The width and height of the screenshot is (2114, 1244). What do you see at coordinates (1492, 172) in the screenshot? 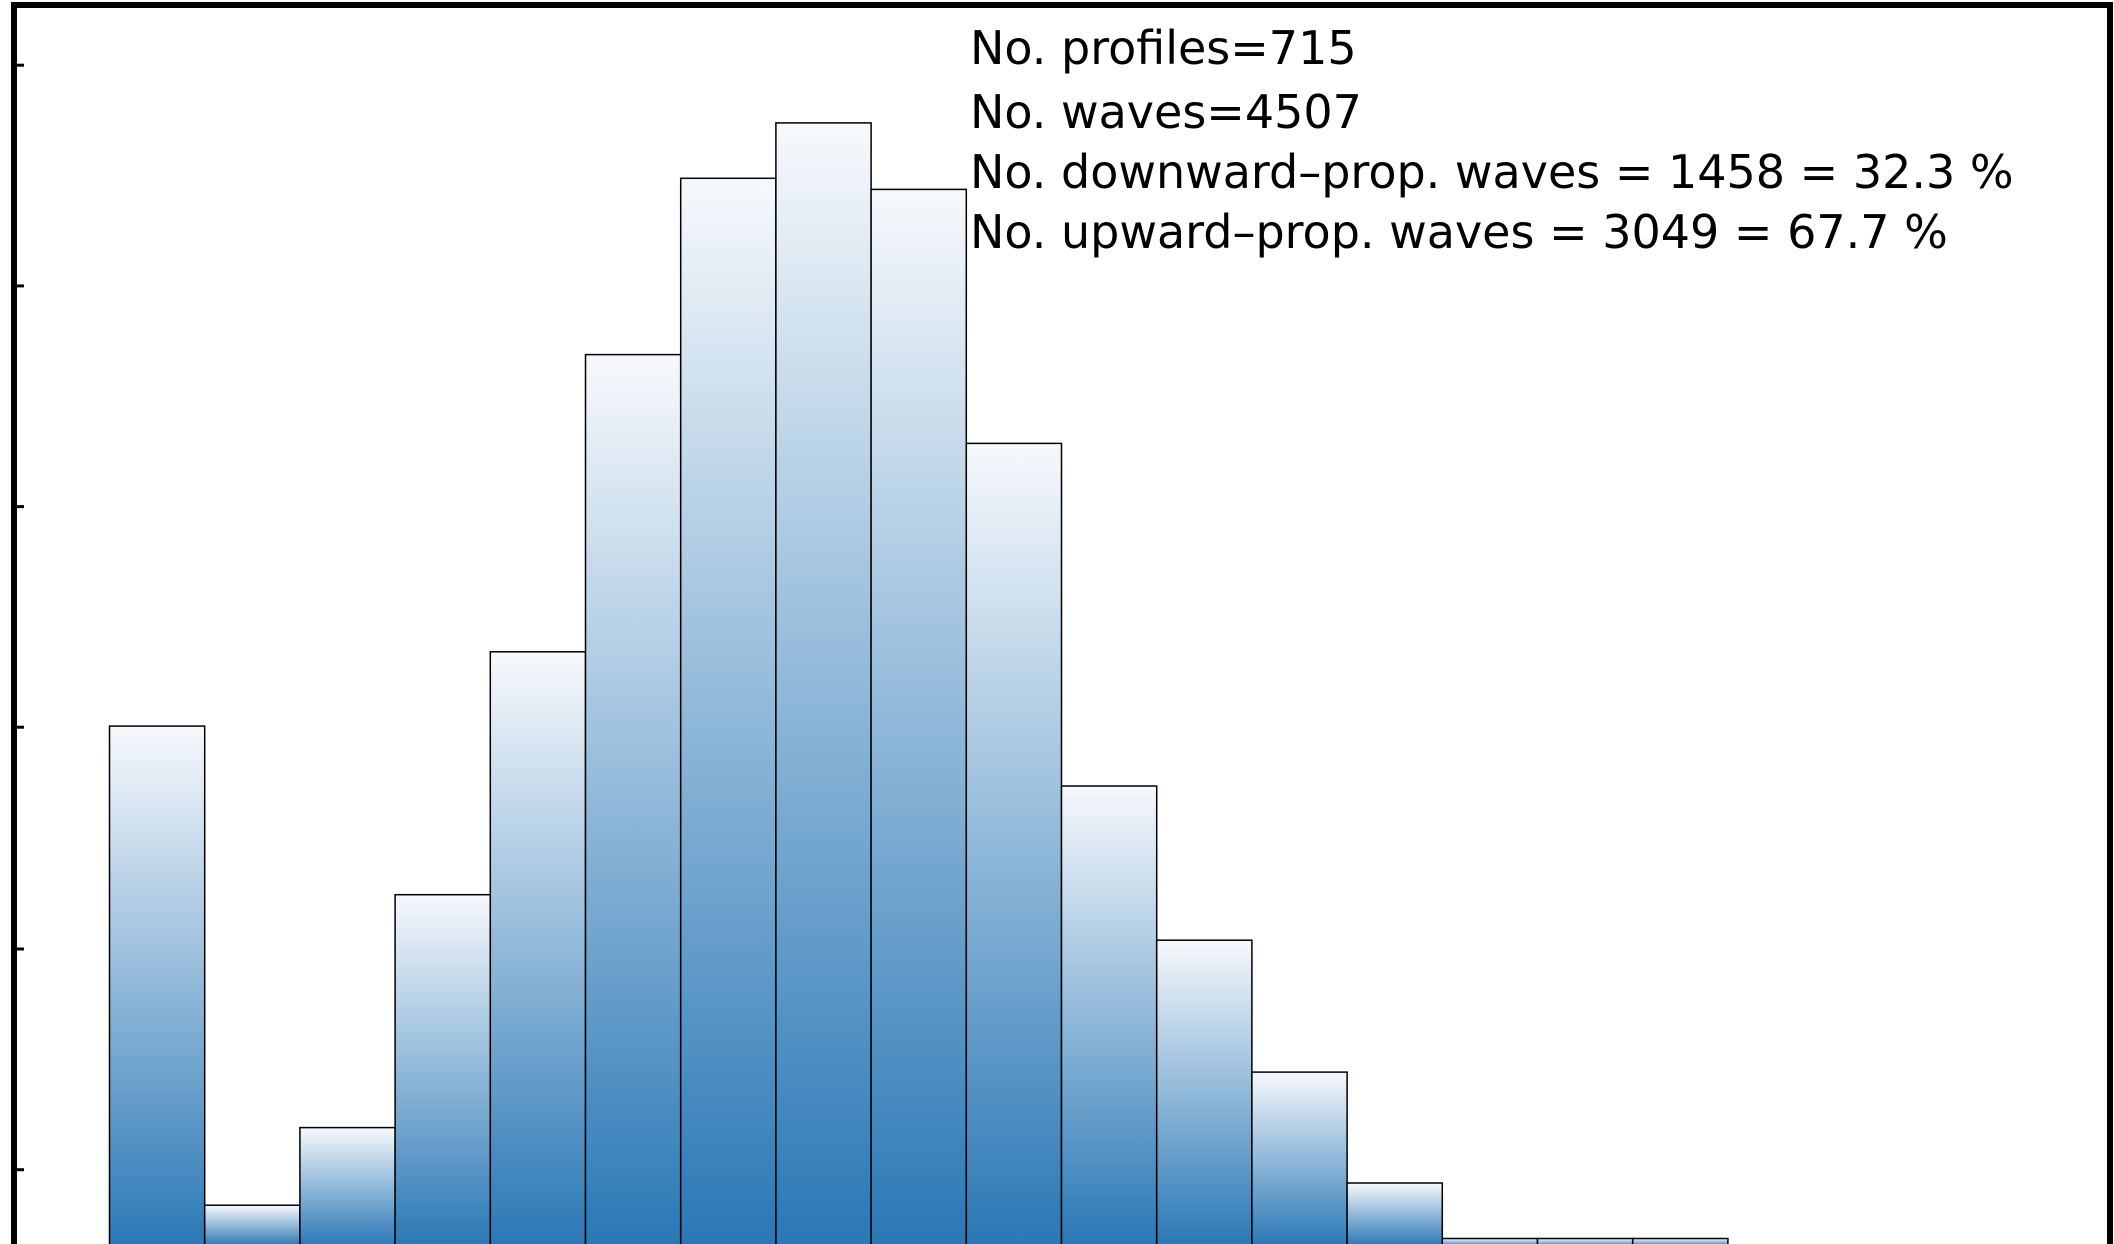
I see `annotation-downward: No. downward–prop. waves = 1458 = 32.3 %` at bounding box center [1492, 172].